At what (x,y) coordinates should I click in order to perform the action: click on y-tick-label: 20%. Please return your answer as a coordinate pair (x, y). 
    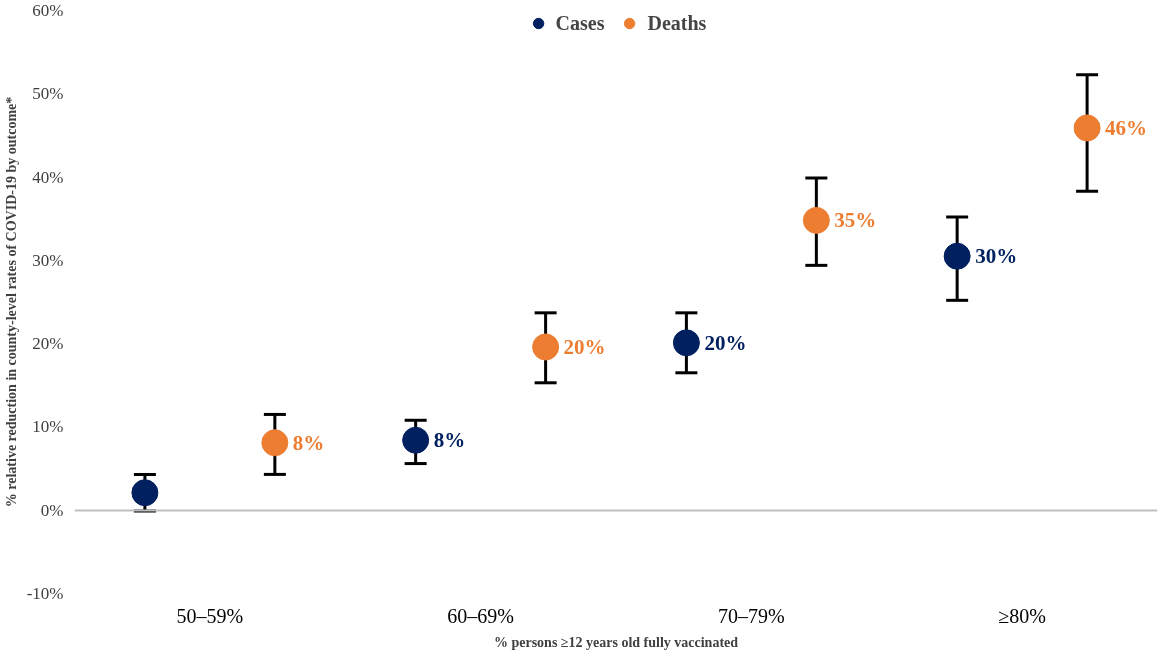
    Looking at the image, I should click on (48, 344).